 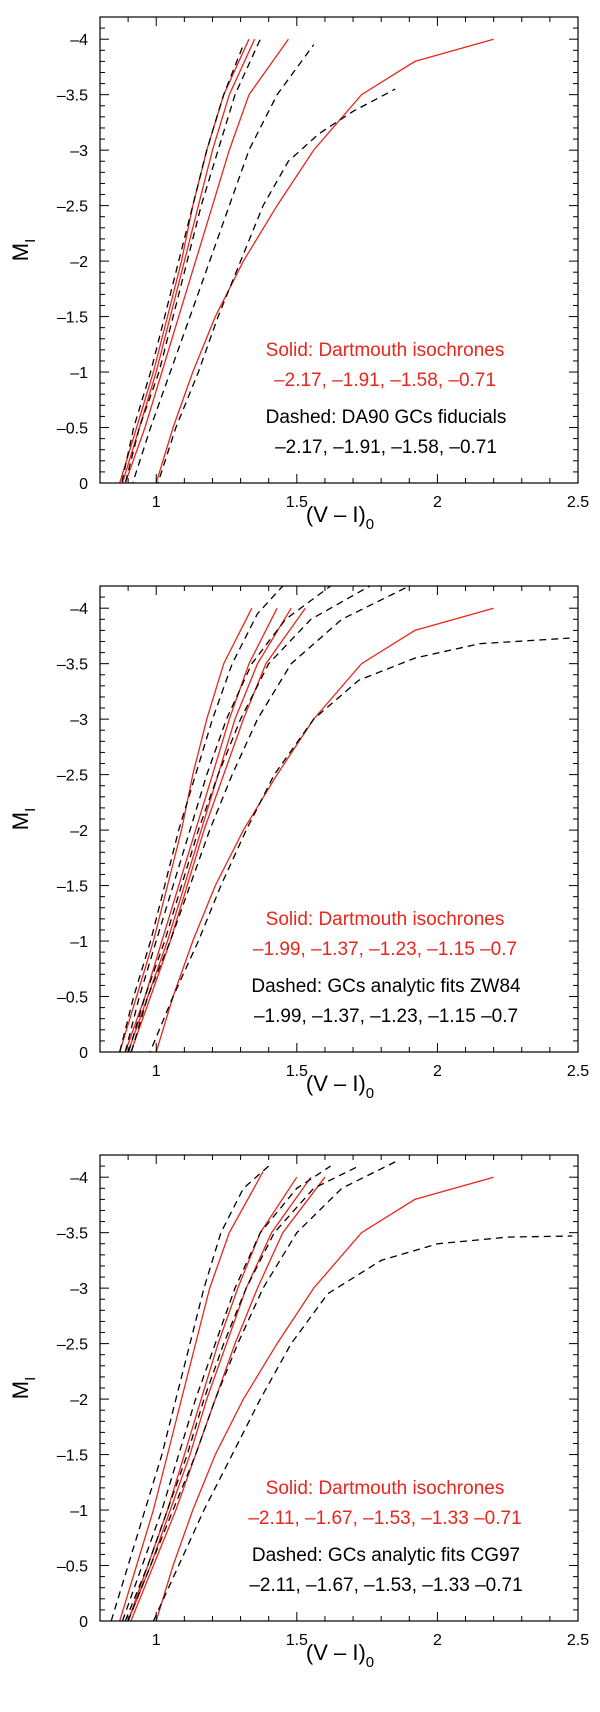 I want to click on legend-dashed-title: Dashed: GCs analytic fits ZW84, so click(x=386, y=986).